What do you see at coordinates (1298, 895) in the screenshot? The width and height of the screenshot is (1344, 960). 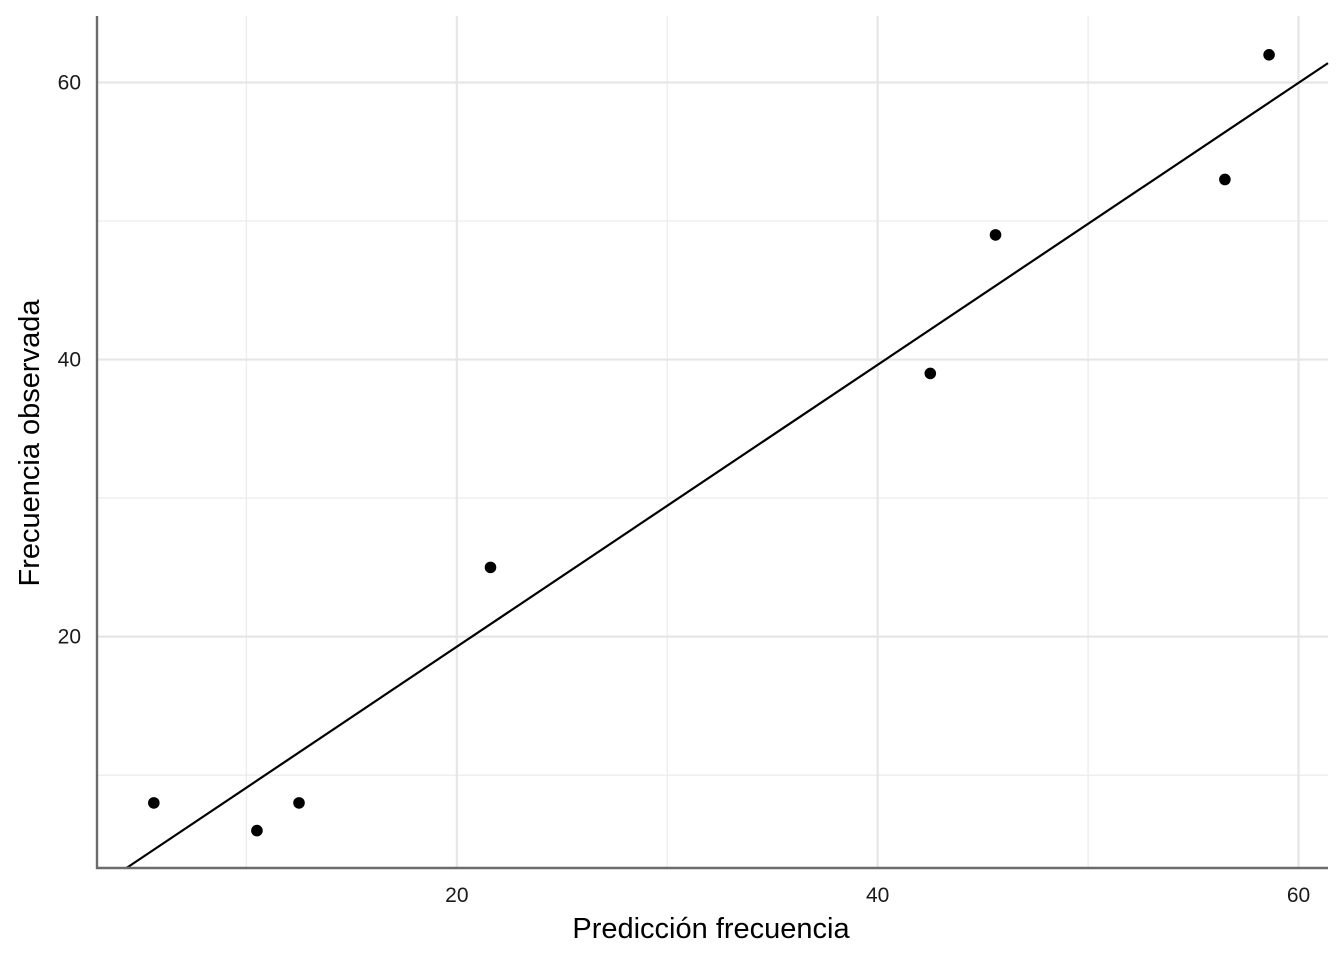 I see `x-tick-label-60: 60` at bounding box center [1298, 895].